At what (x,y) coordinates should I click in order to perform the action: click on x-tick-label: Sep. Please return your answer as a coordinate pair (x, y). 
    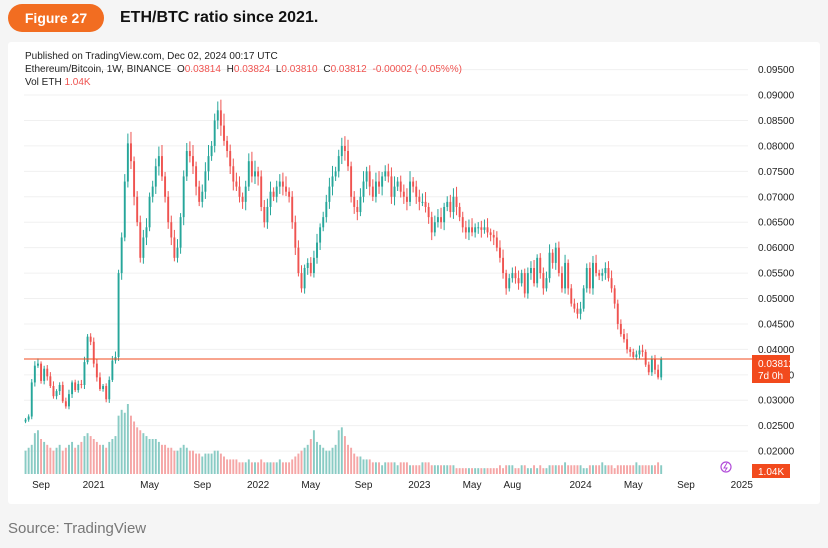
    Looking at the image, I should click on (686, 485).